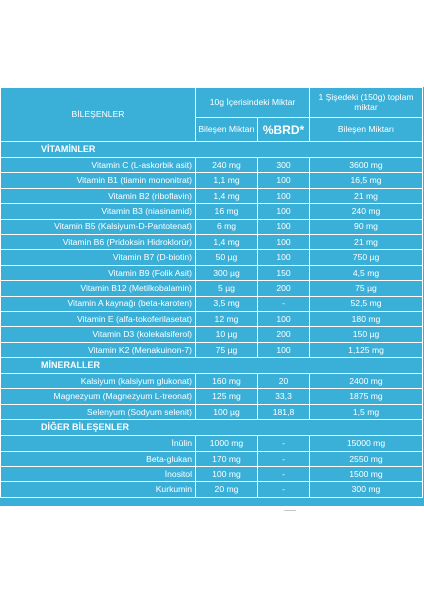  Describe the element at coordinates (366, 226) in the screenshot. I see `ingredient-total: 90 mg` at that location.